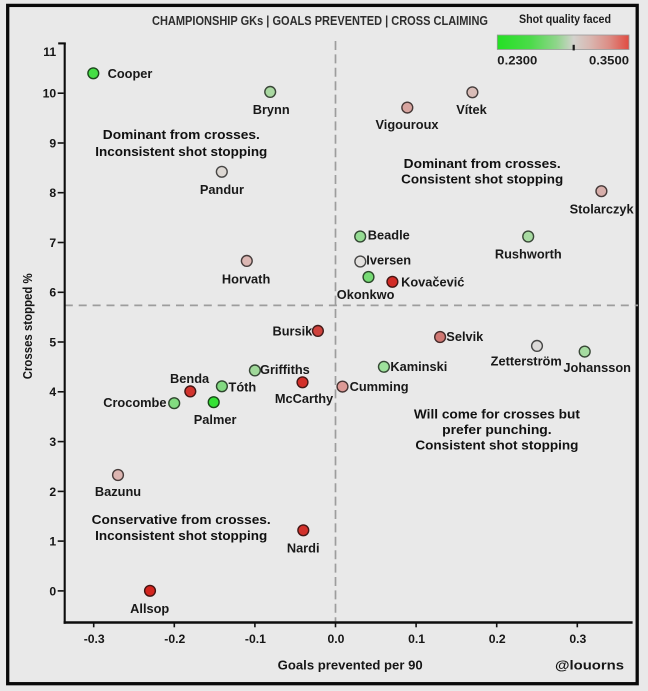  I want to click on svg-text: 10, so click(50, 94).